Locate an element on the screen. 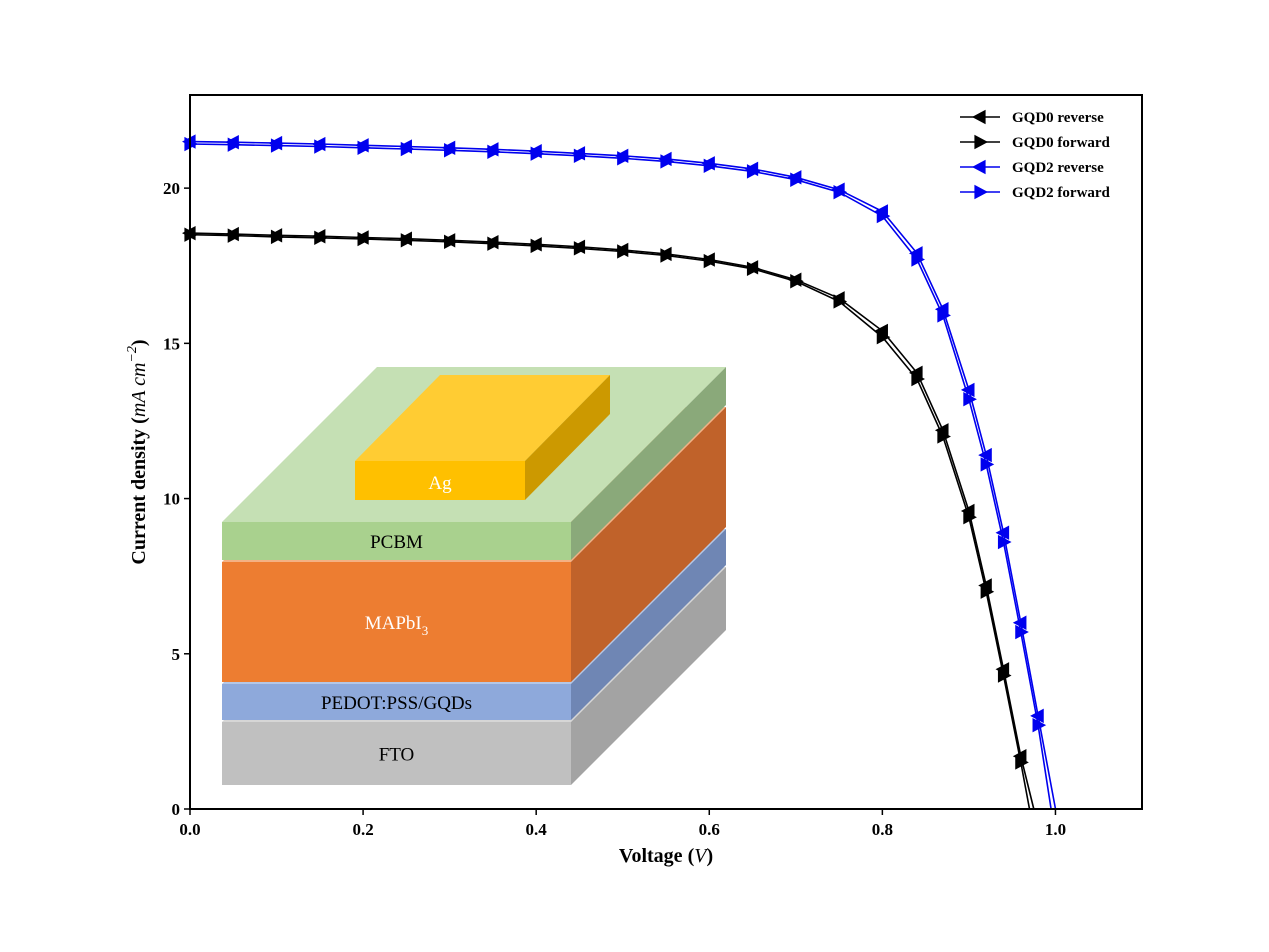 This screenshot has width=1269, height=952. layer-pedot-front is located at coordinates (396, 702).